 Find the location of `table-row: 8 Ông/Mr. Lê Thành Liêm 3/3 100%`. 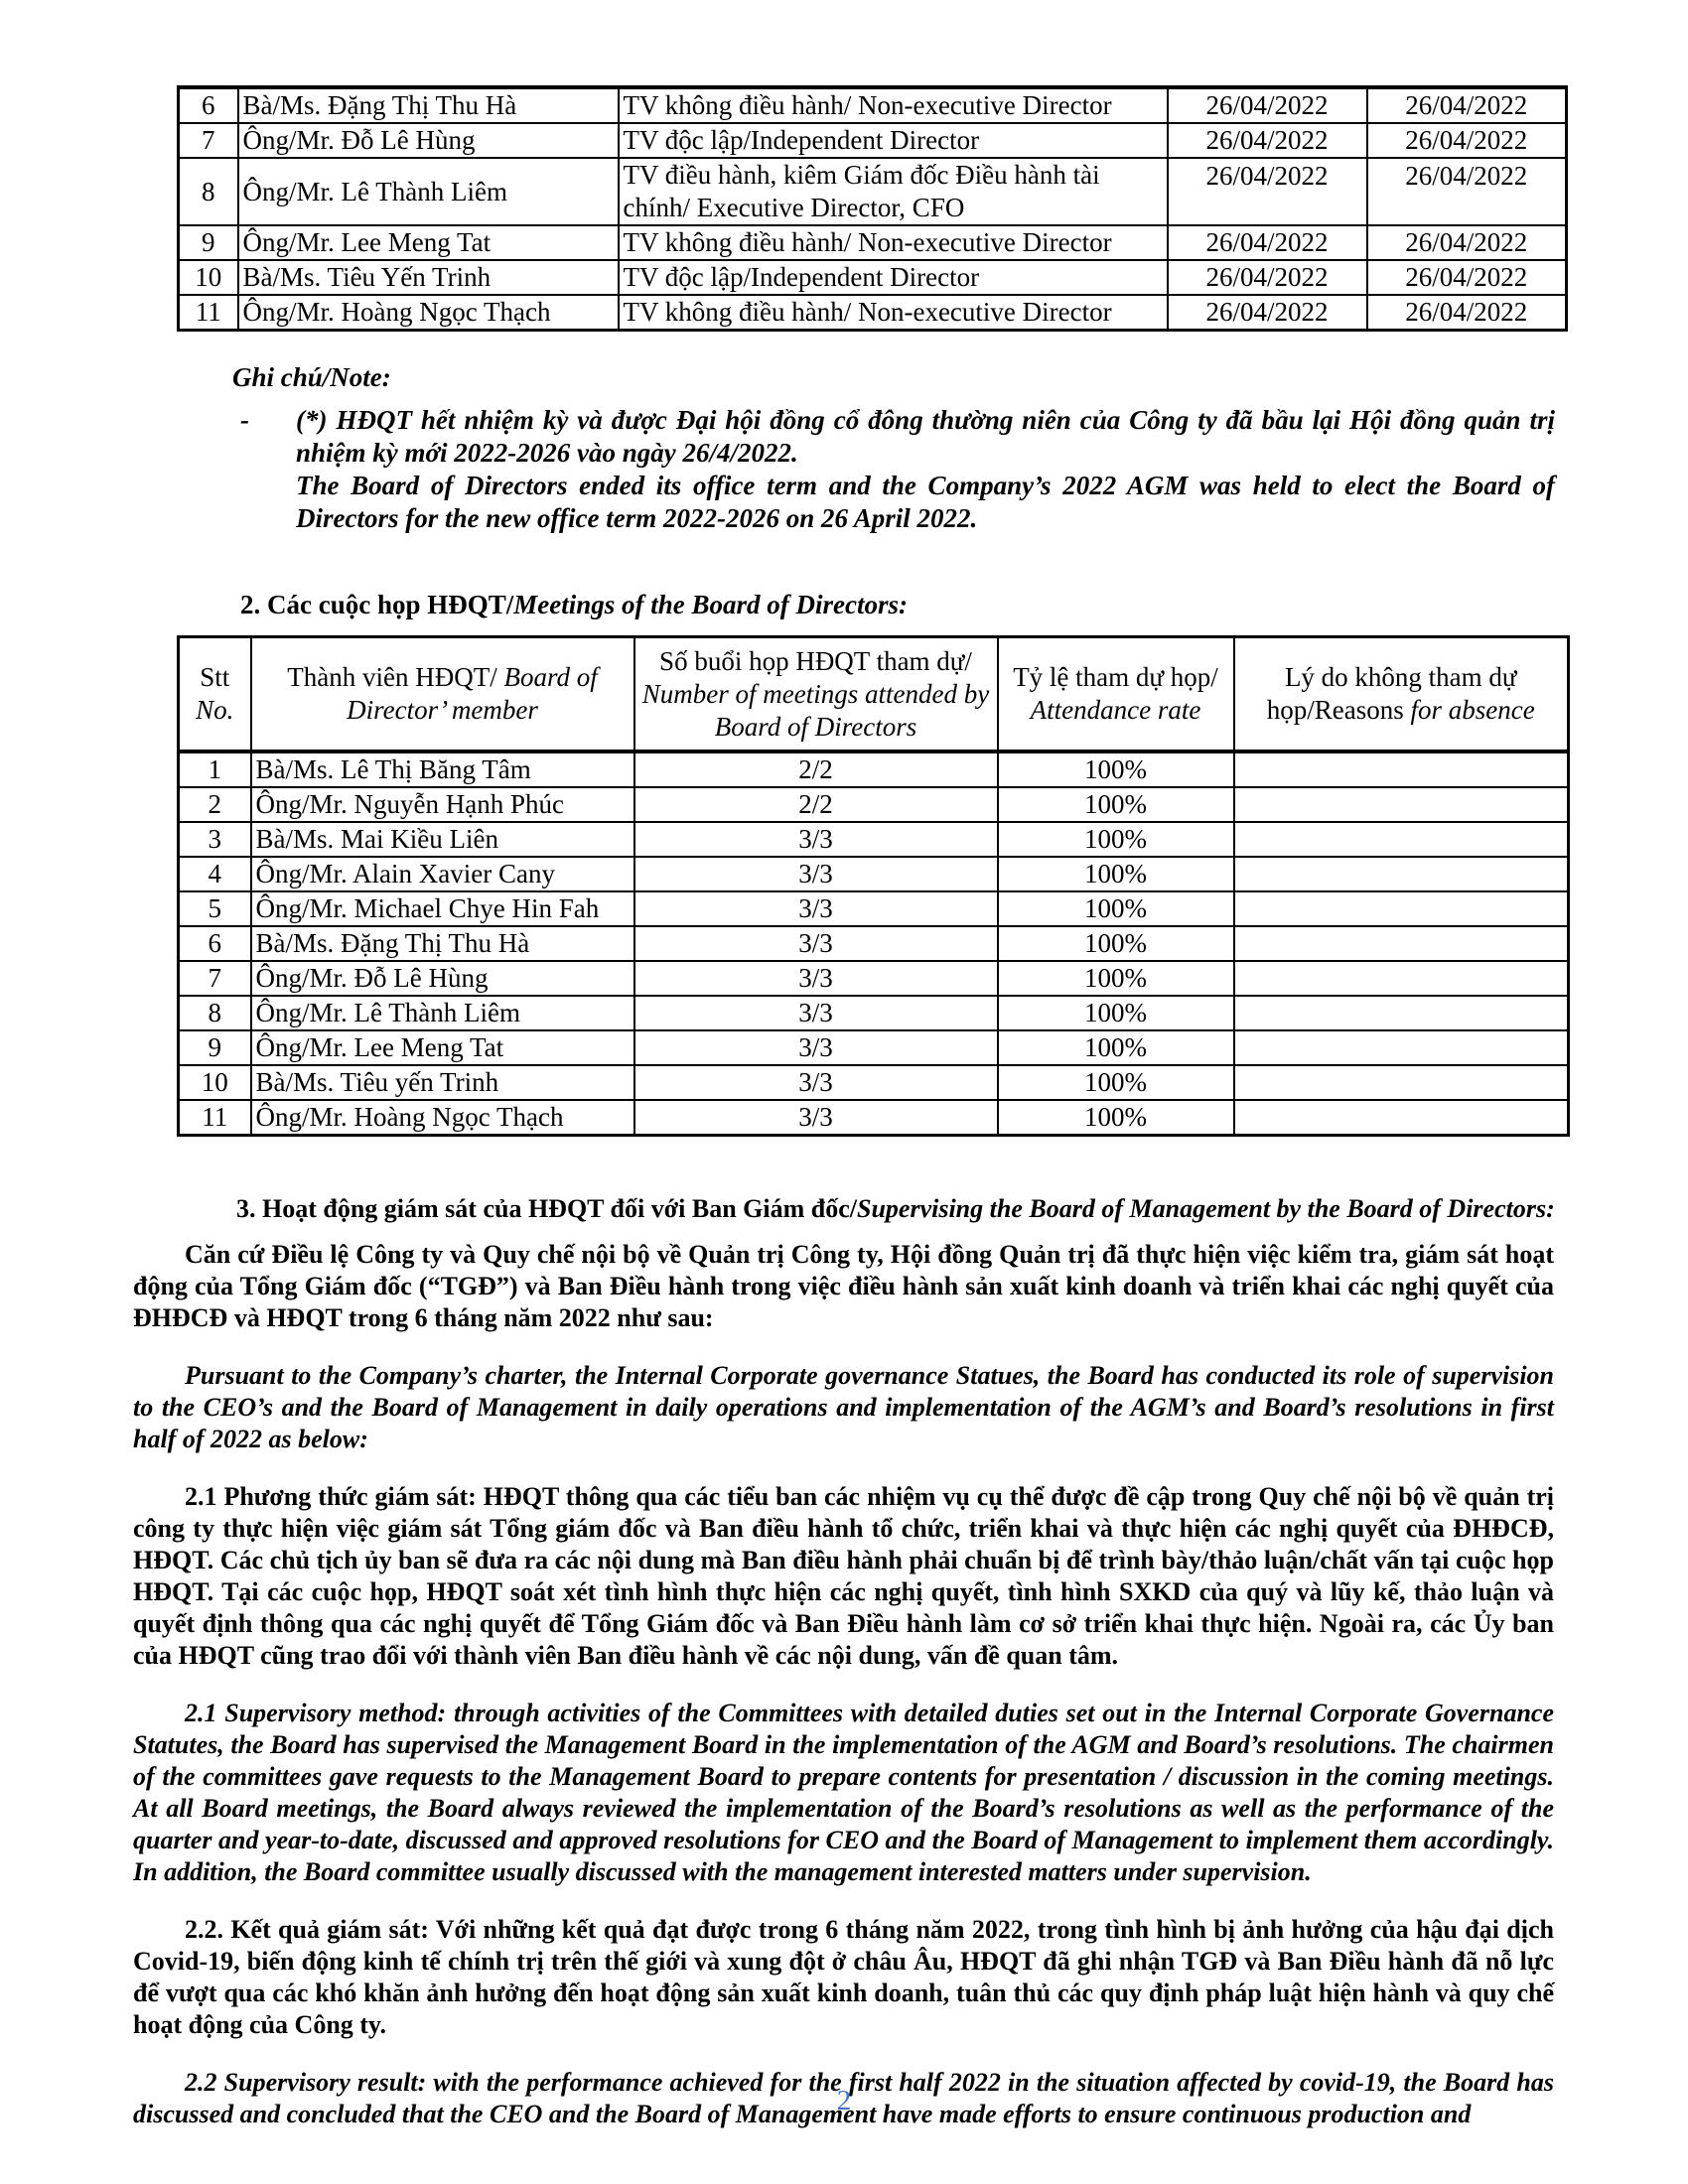

table-row: 8 Ông/Mr. Lê Thành Liêm 3/3 100% is located at coordinates (873, 1013).